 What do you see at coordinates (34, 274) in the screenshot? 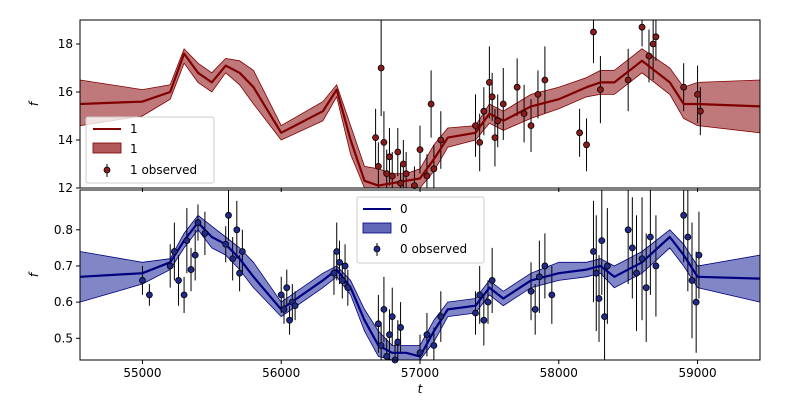
I see `bottom-y-axis-label: f` at bounding box center [34, 274].